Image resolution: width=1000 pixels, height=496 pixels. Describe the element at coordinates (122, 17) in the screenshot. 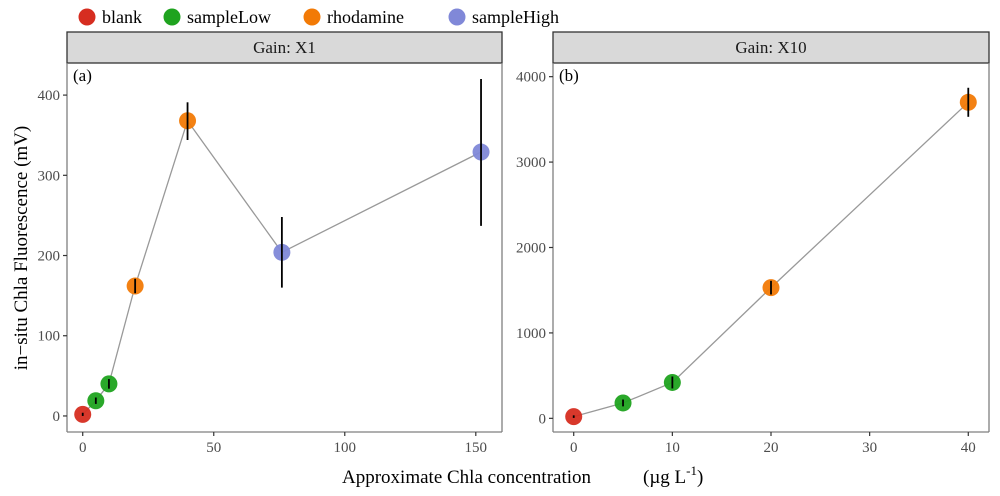

I see `legend-label-blank: blank` at that location.